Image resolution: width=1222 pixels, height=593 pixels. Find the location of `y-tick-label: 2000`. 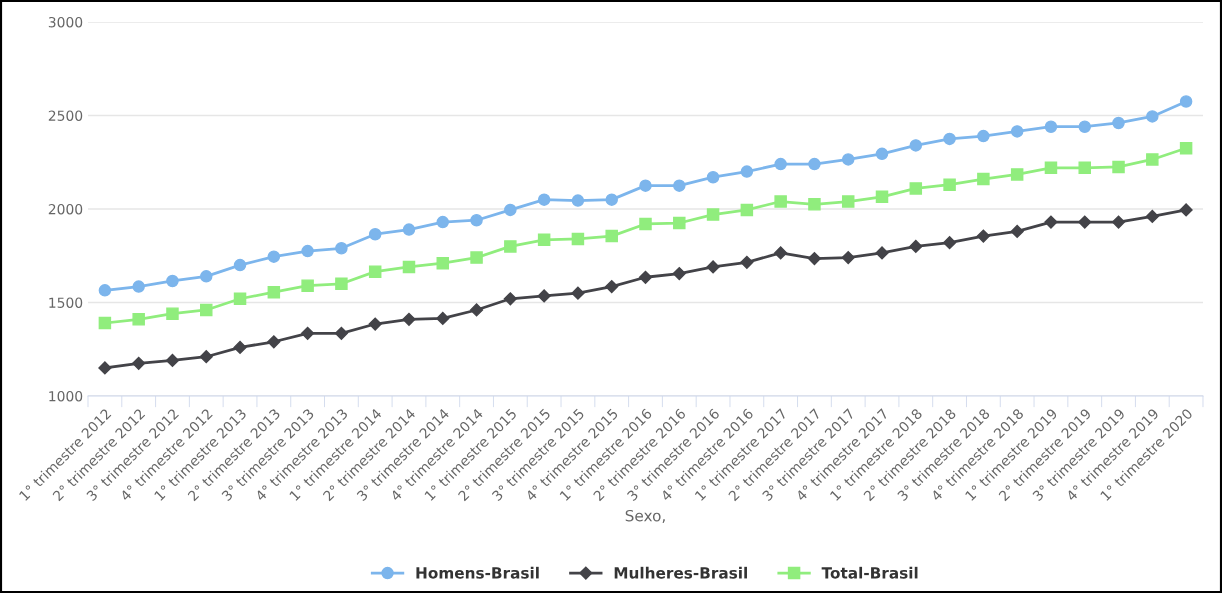

y-tick-label: 2000 is located at coordinates (65, 209).